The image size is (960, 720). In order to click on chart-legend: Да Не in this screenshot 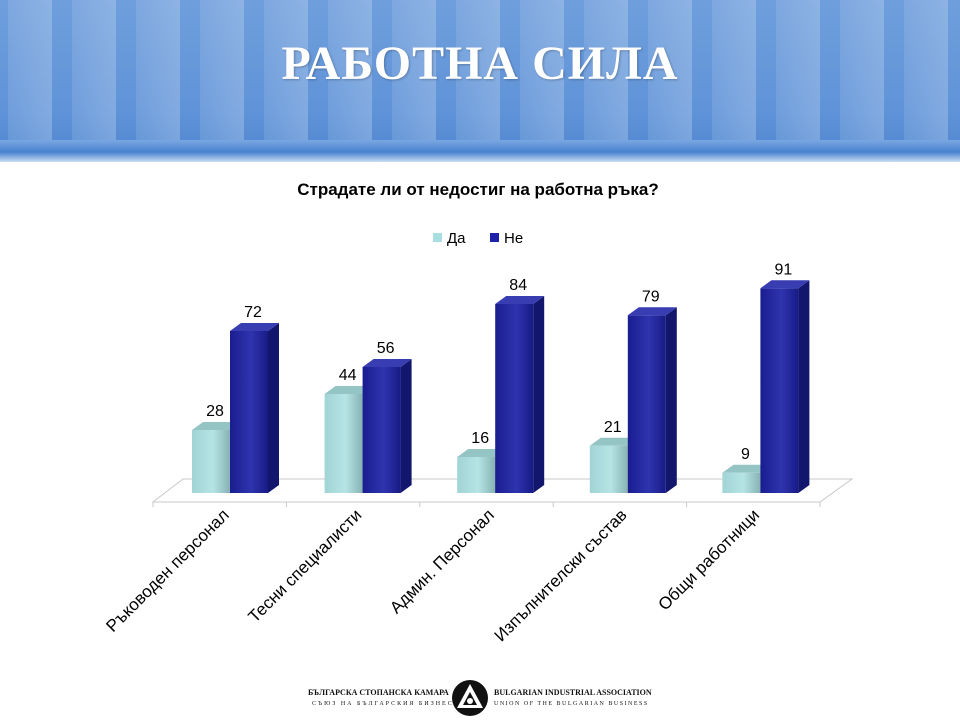, I will do `click(478, 238)`.